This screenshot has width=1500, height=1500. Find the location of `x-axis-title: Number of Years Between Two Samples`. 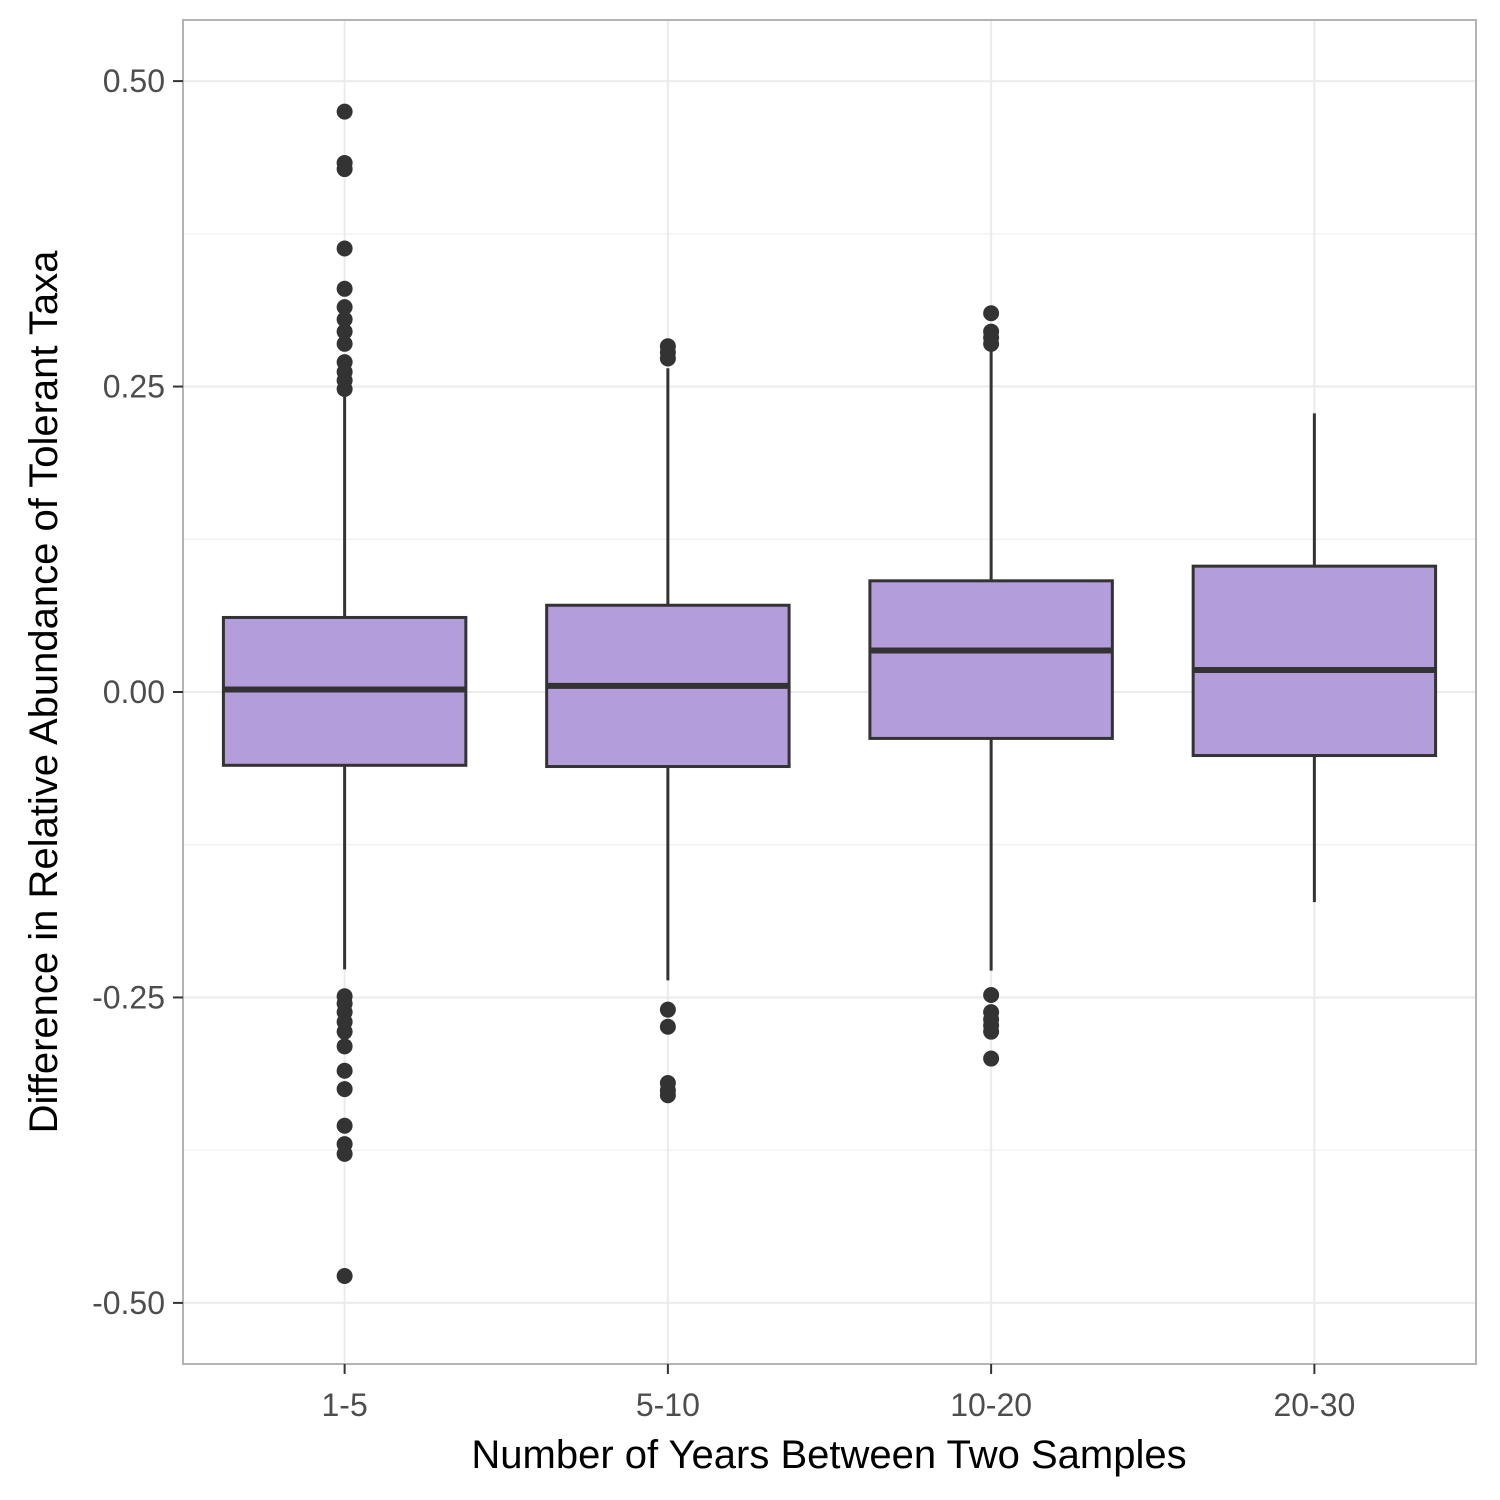

x-axis-title: Number of Years Between Two Samples is located at coordinates (828, 1455).